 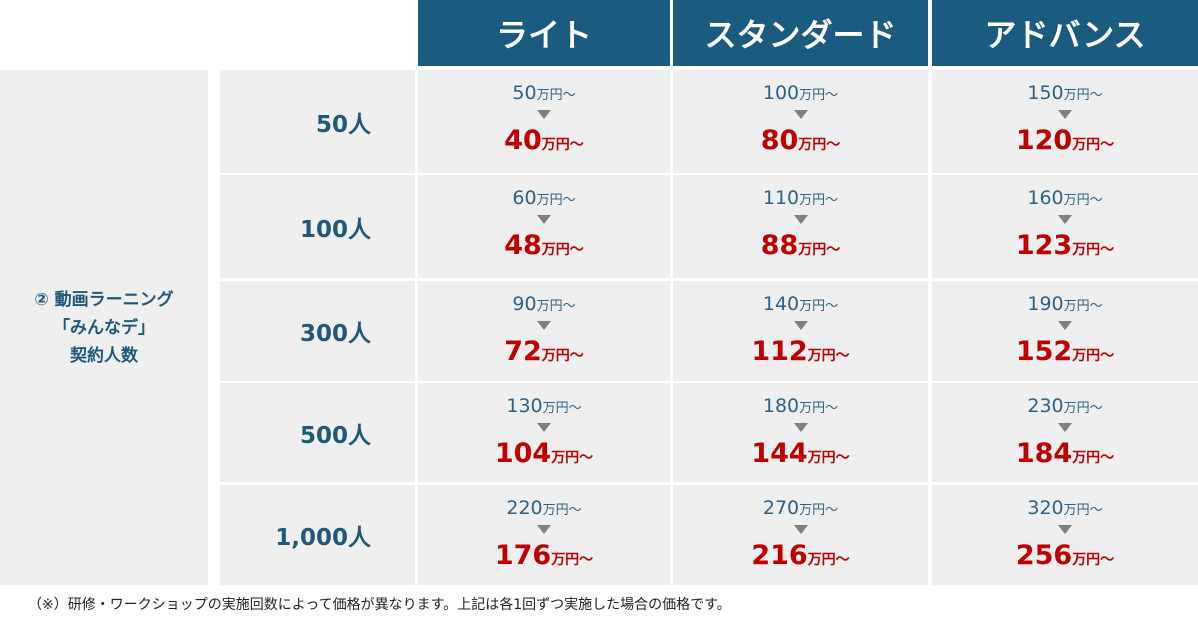 I want to click on discount-price: 123万円～, so click(x=1065, y=245).